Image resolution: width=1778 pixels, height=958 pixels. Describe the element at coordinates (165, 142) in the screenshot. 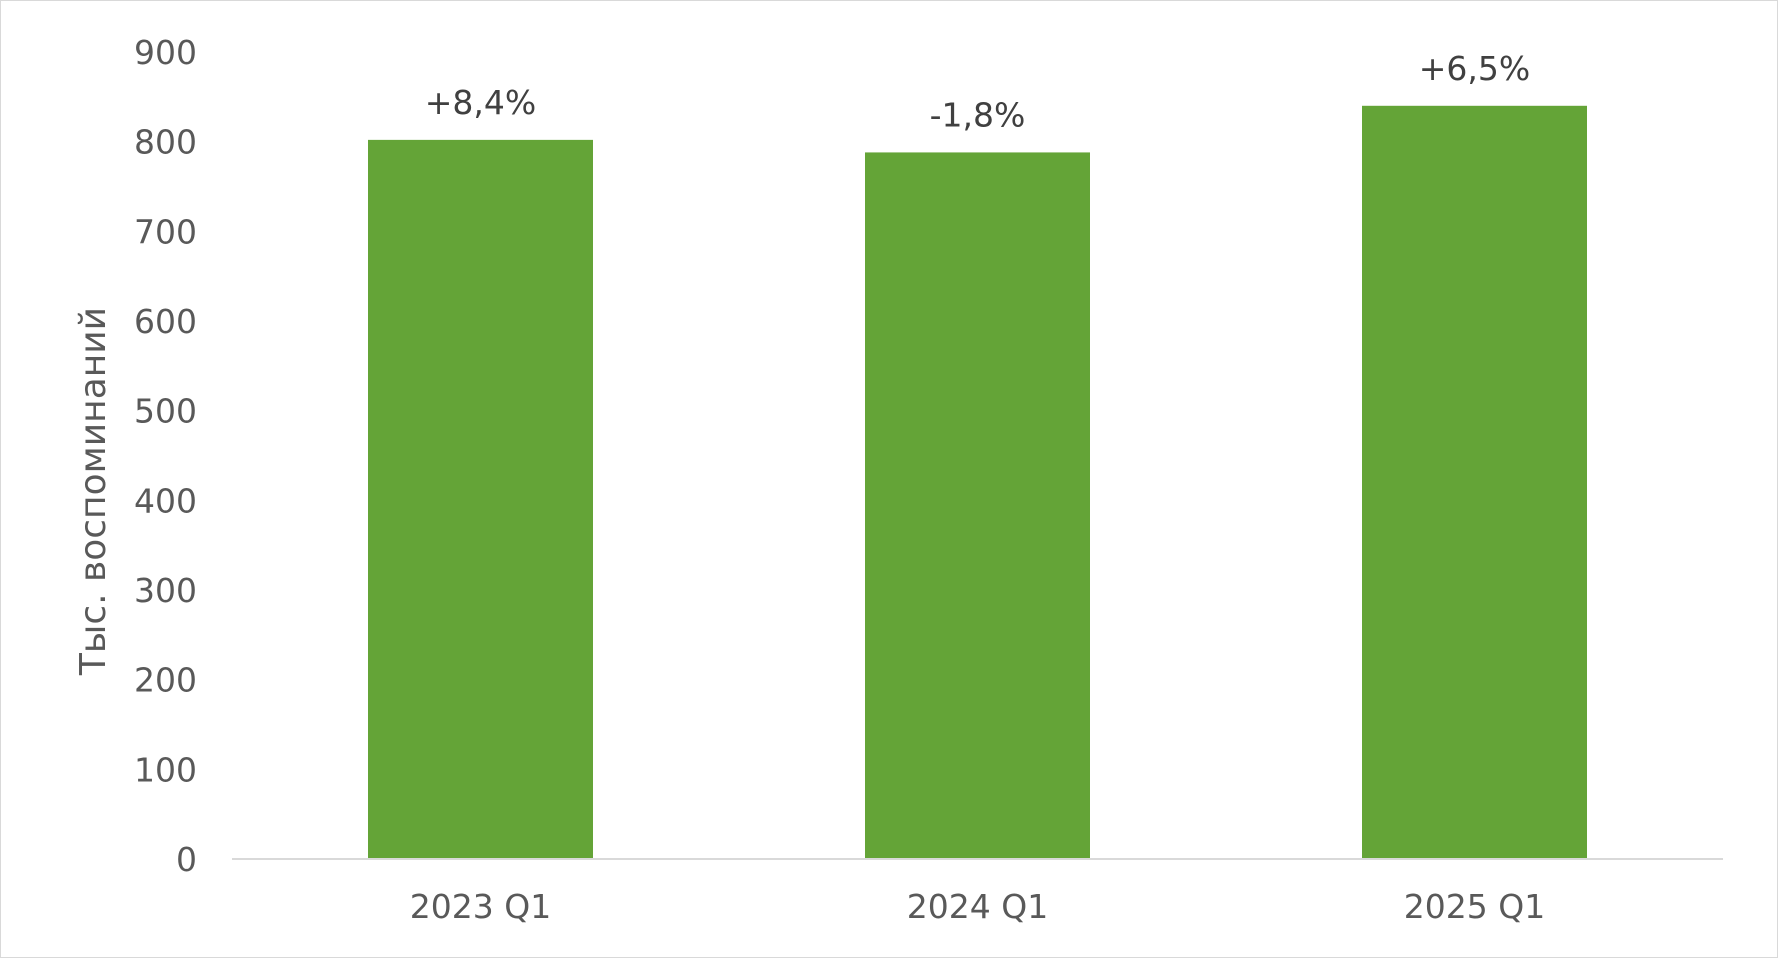

I see `y-tick-label: 800` at that location.